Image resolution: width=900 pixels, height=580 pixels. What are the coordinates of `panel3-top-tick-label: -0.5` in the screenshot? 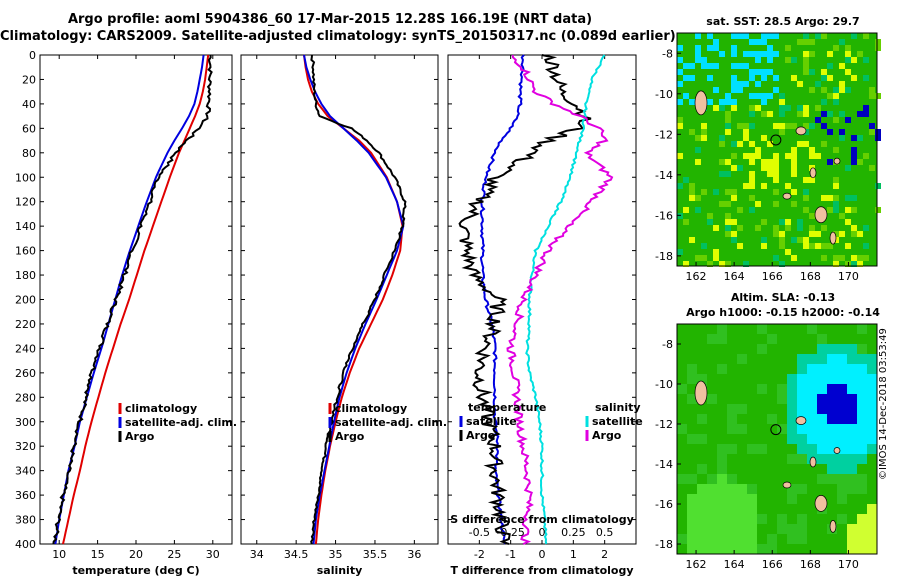 It's located at (479, 532).